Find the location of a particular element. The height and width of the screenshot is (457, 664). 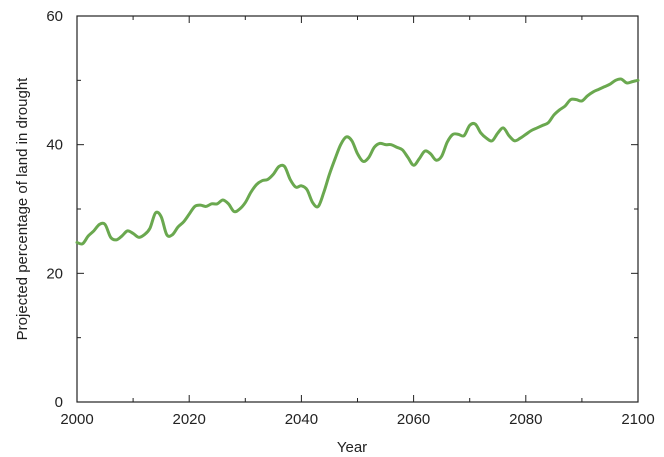

y-tick-label: 0 is located at coordinates (59, 402).